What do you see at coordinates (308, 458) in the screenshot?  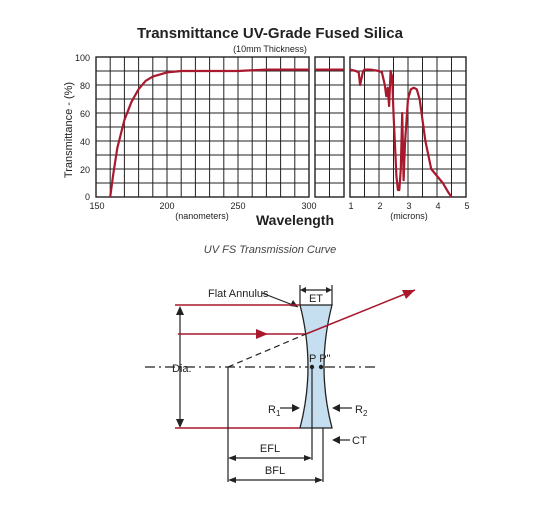 I see `efl-arrow-right` at bounding box center [308, 458].